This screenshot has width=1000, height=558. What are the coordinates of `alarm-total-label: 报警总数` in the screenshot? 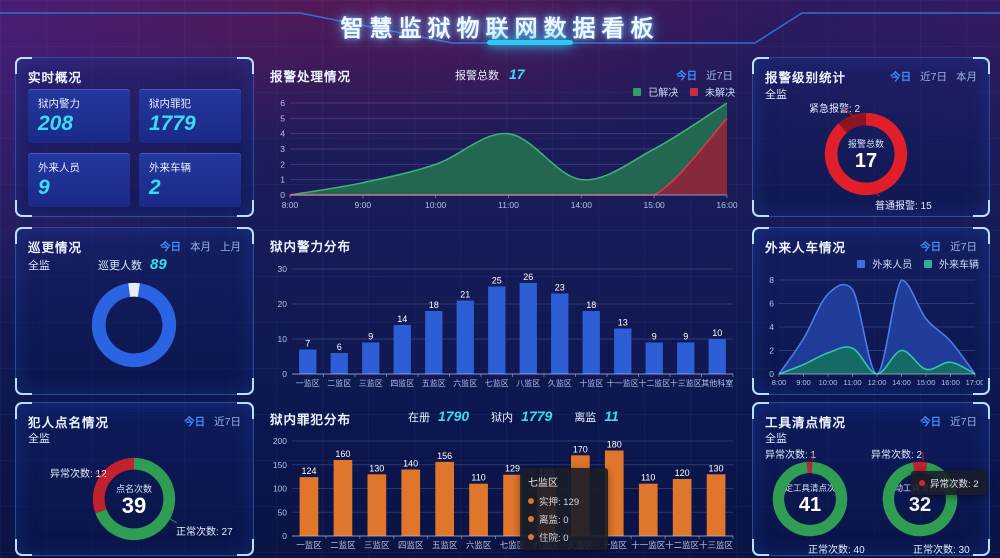 It's located at (477, 76).